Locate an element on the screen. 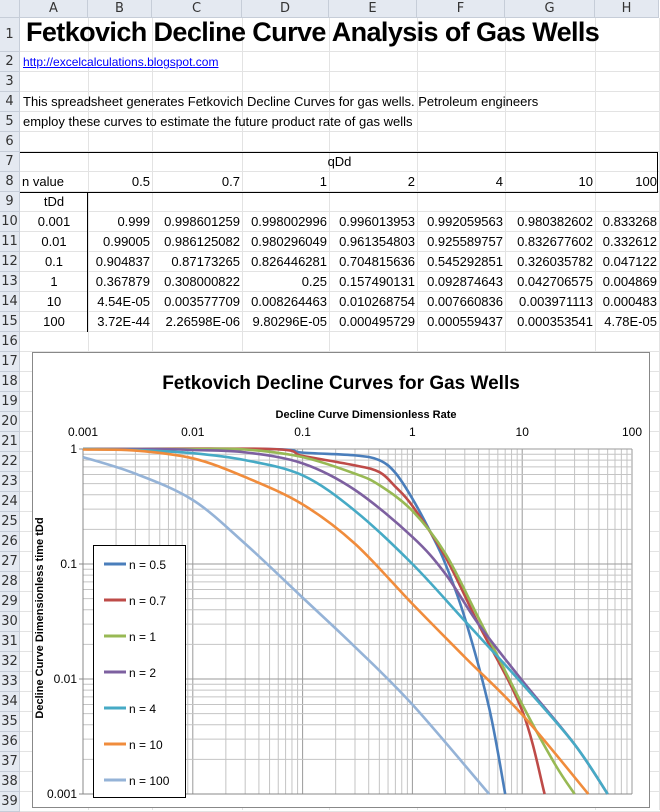  select-all-corner is located at coordinates (10, 9).